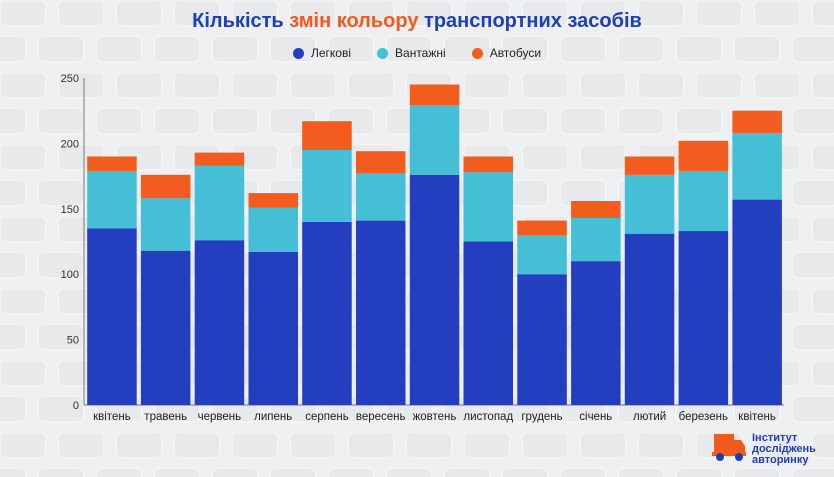  Describe the element at coordinates (649, 417) in the screenshot. I see `x-tick-label: лютий` at that location.